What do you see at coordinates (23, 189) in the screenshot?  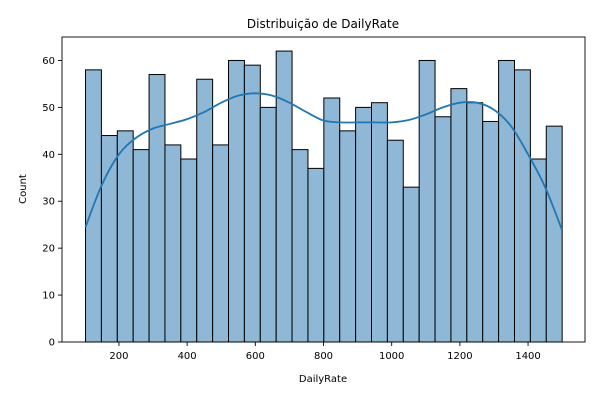 I see `y-axis-label: Count` at bounding box center [23, 189].